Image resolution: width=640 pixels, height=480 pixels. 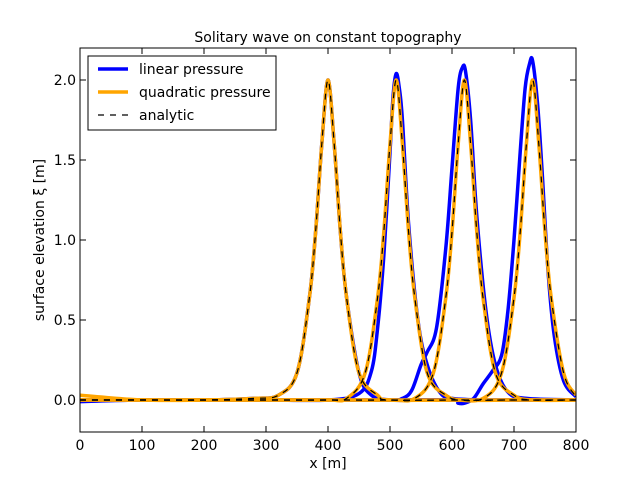 I want to click on legend-label-linear: linear pressure, so click(x=191, y=70).